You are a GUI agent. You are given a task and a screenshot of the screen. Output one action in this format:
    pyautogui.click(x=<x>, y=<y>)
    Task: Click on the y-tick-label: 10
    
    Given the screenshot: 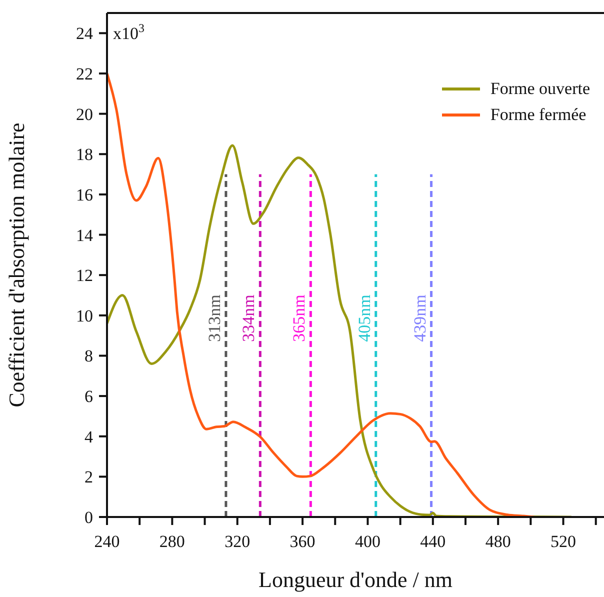 What is the action you would take?
    pyautogui.click(x=84, y=316)
    